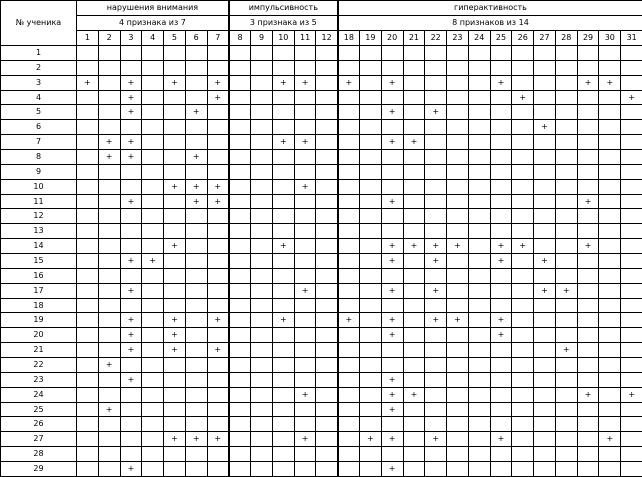 The height and width of the screenshot is (477, 642). I want to click on table-row: 15++++++, so click(321, 261).